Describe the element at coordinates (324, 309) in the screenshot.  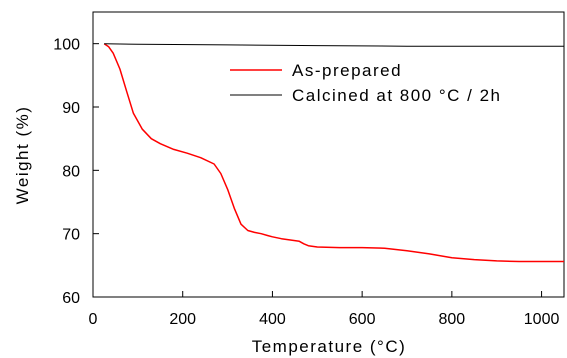
I see `x-axis-ticks: 0 200 400 600 800 1000` at that location.